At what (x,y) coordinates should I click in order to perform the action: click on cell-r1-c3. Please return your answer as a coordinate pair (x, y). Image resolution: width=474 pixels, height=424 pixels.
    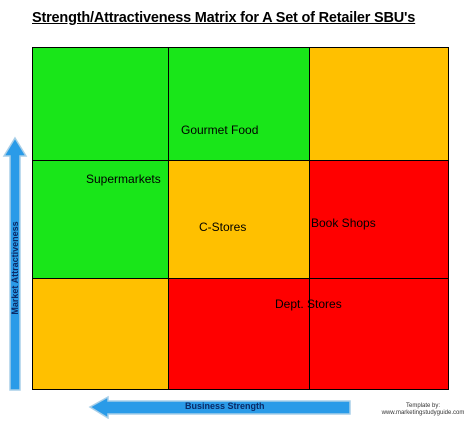
    Looking at the image, I should click on (379, 104).